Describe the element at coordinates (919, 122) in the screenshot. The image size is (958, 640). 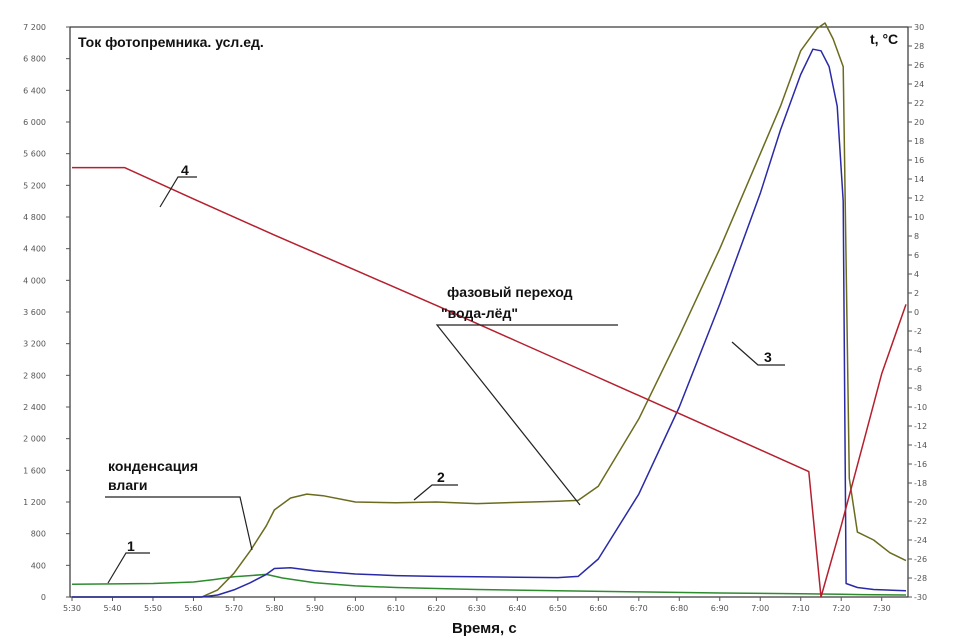
I see `y-right-tick-label: 20` at that location.